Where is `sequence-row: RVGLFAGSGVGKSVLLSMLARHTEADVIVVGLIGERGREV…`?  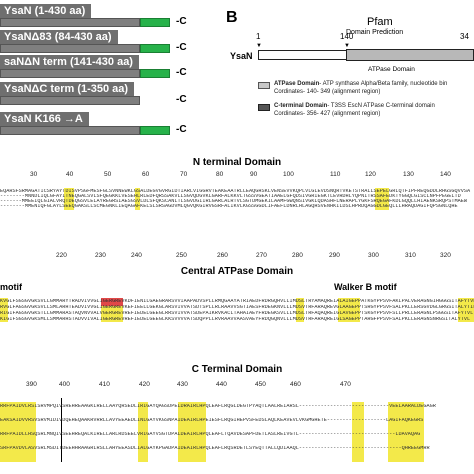
sequence-row: RVGLFAGSGVGKSVLLSMLARHTEADVIVVGLIGERGREV… is located at coordinates (237, 307).